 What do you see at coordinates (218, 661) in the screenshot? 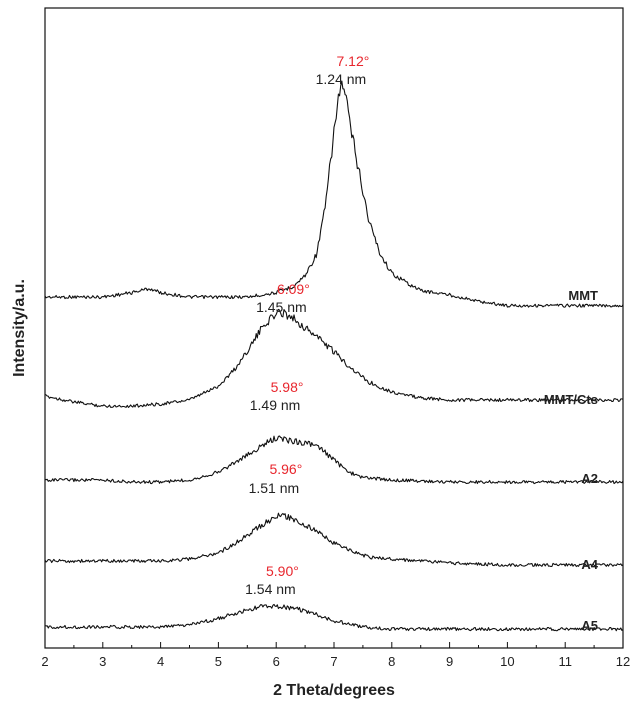
I see `x-tick-label: 5` at bounding box center [218, 661].